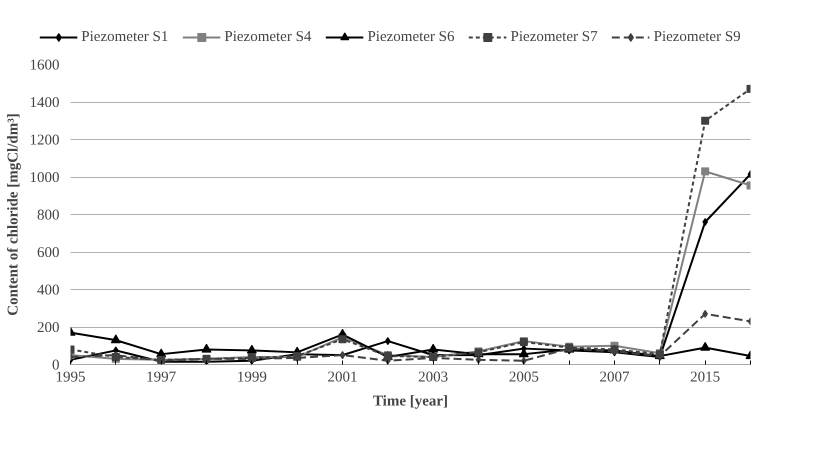 This screenshot has width=829, height=459. I want to click on y-tick-label: 600, so click(48, 253).